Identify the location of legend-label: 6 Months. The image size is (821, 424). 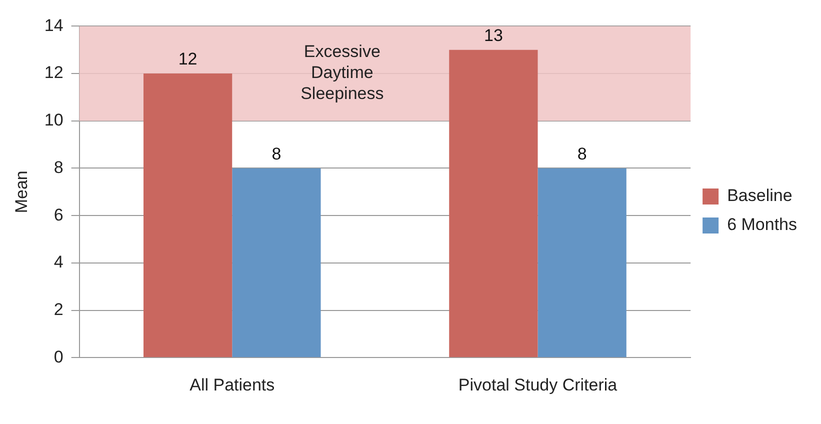
(762, 224).